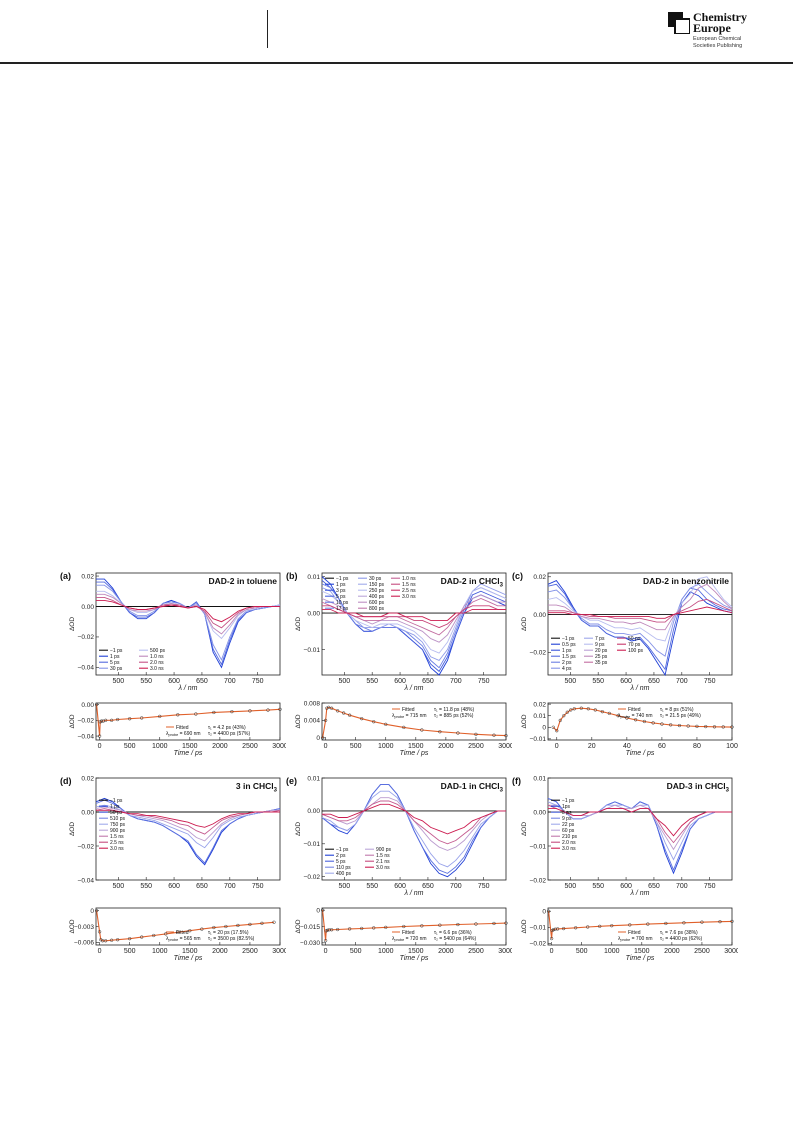 The height and width of the screenshot is (1121, 793). Describe the element at coordinates (377, 585) in the screenshot. I see `legend-entry: 150 ps` at that location.